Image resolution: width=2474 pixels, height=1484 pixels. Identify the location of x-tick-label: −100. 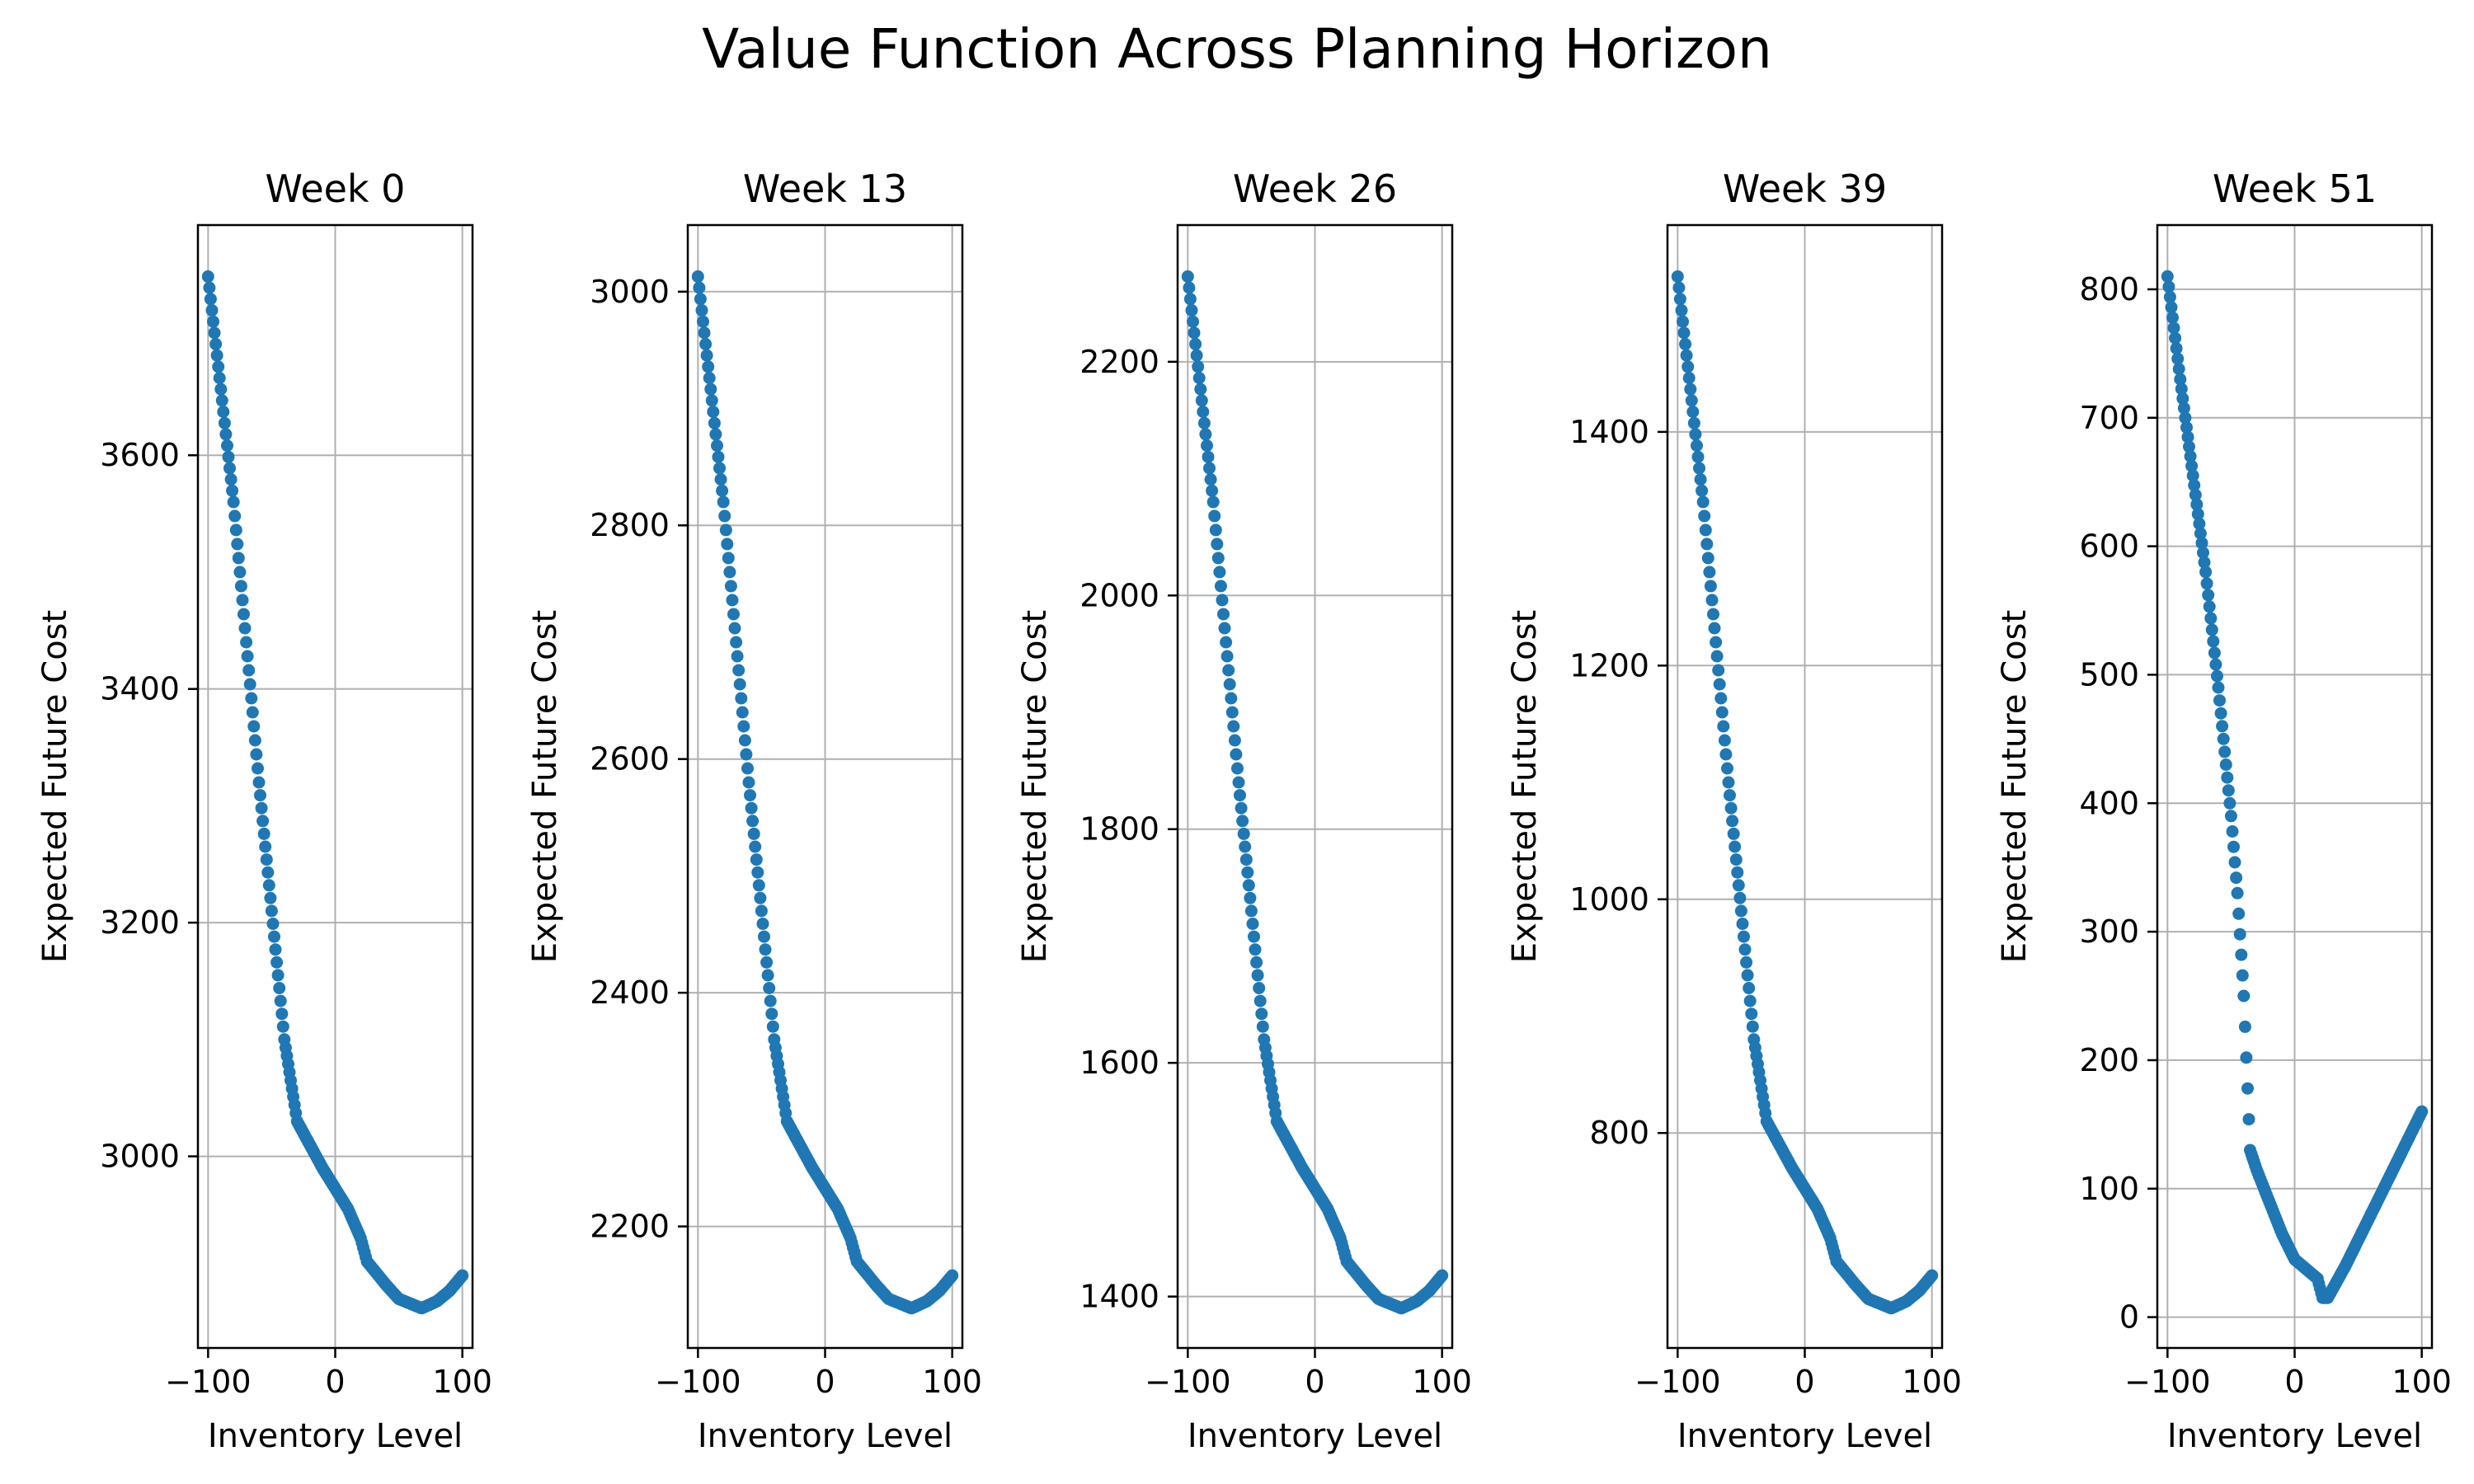
(1677, 1382).